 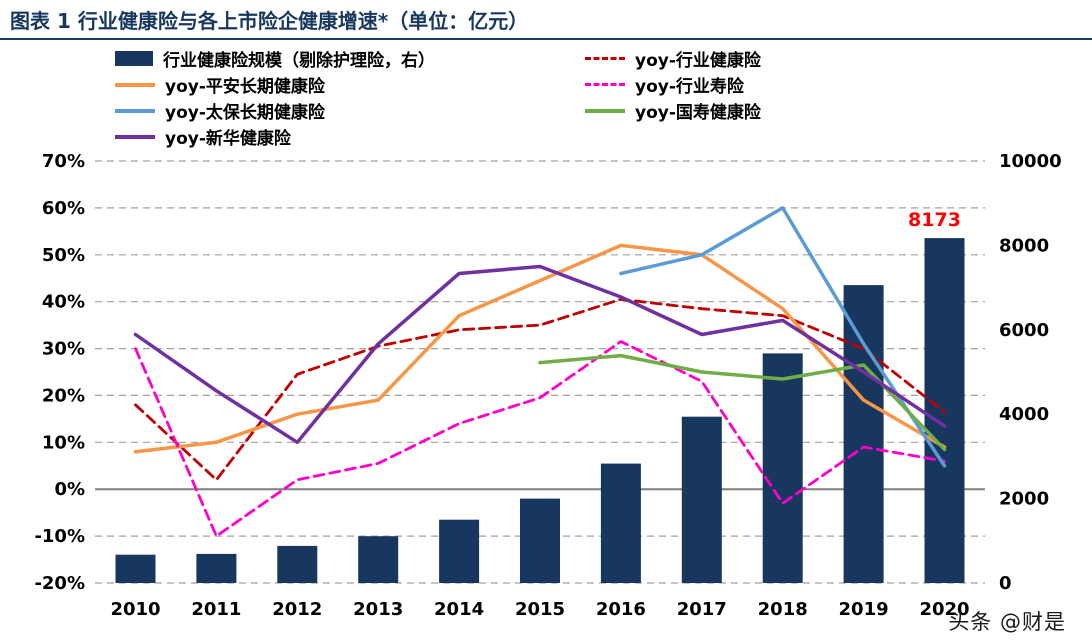 I want to click on bar-2012, so click(x=297, y=564).